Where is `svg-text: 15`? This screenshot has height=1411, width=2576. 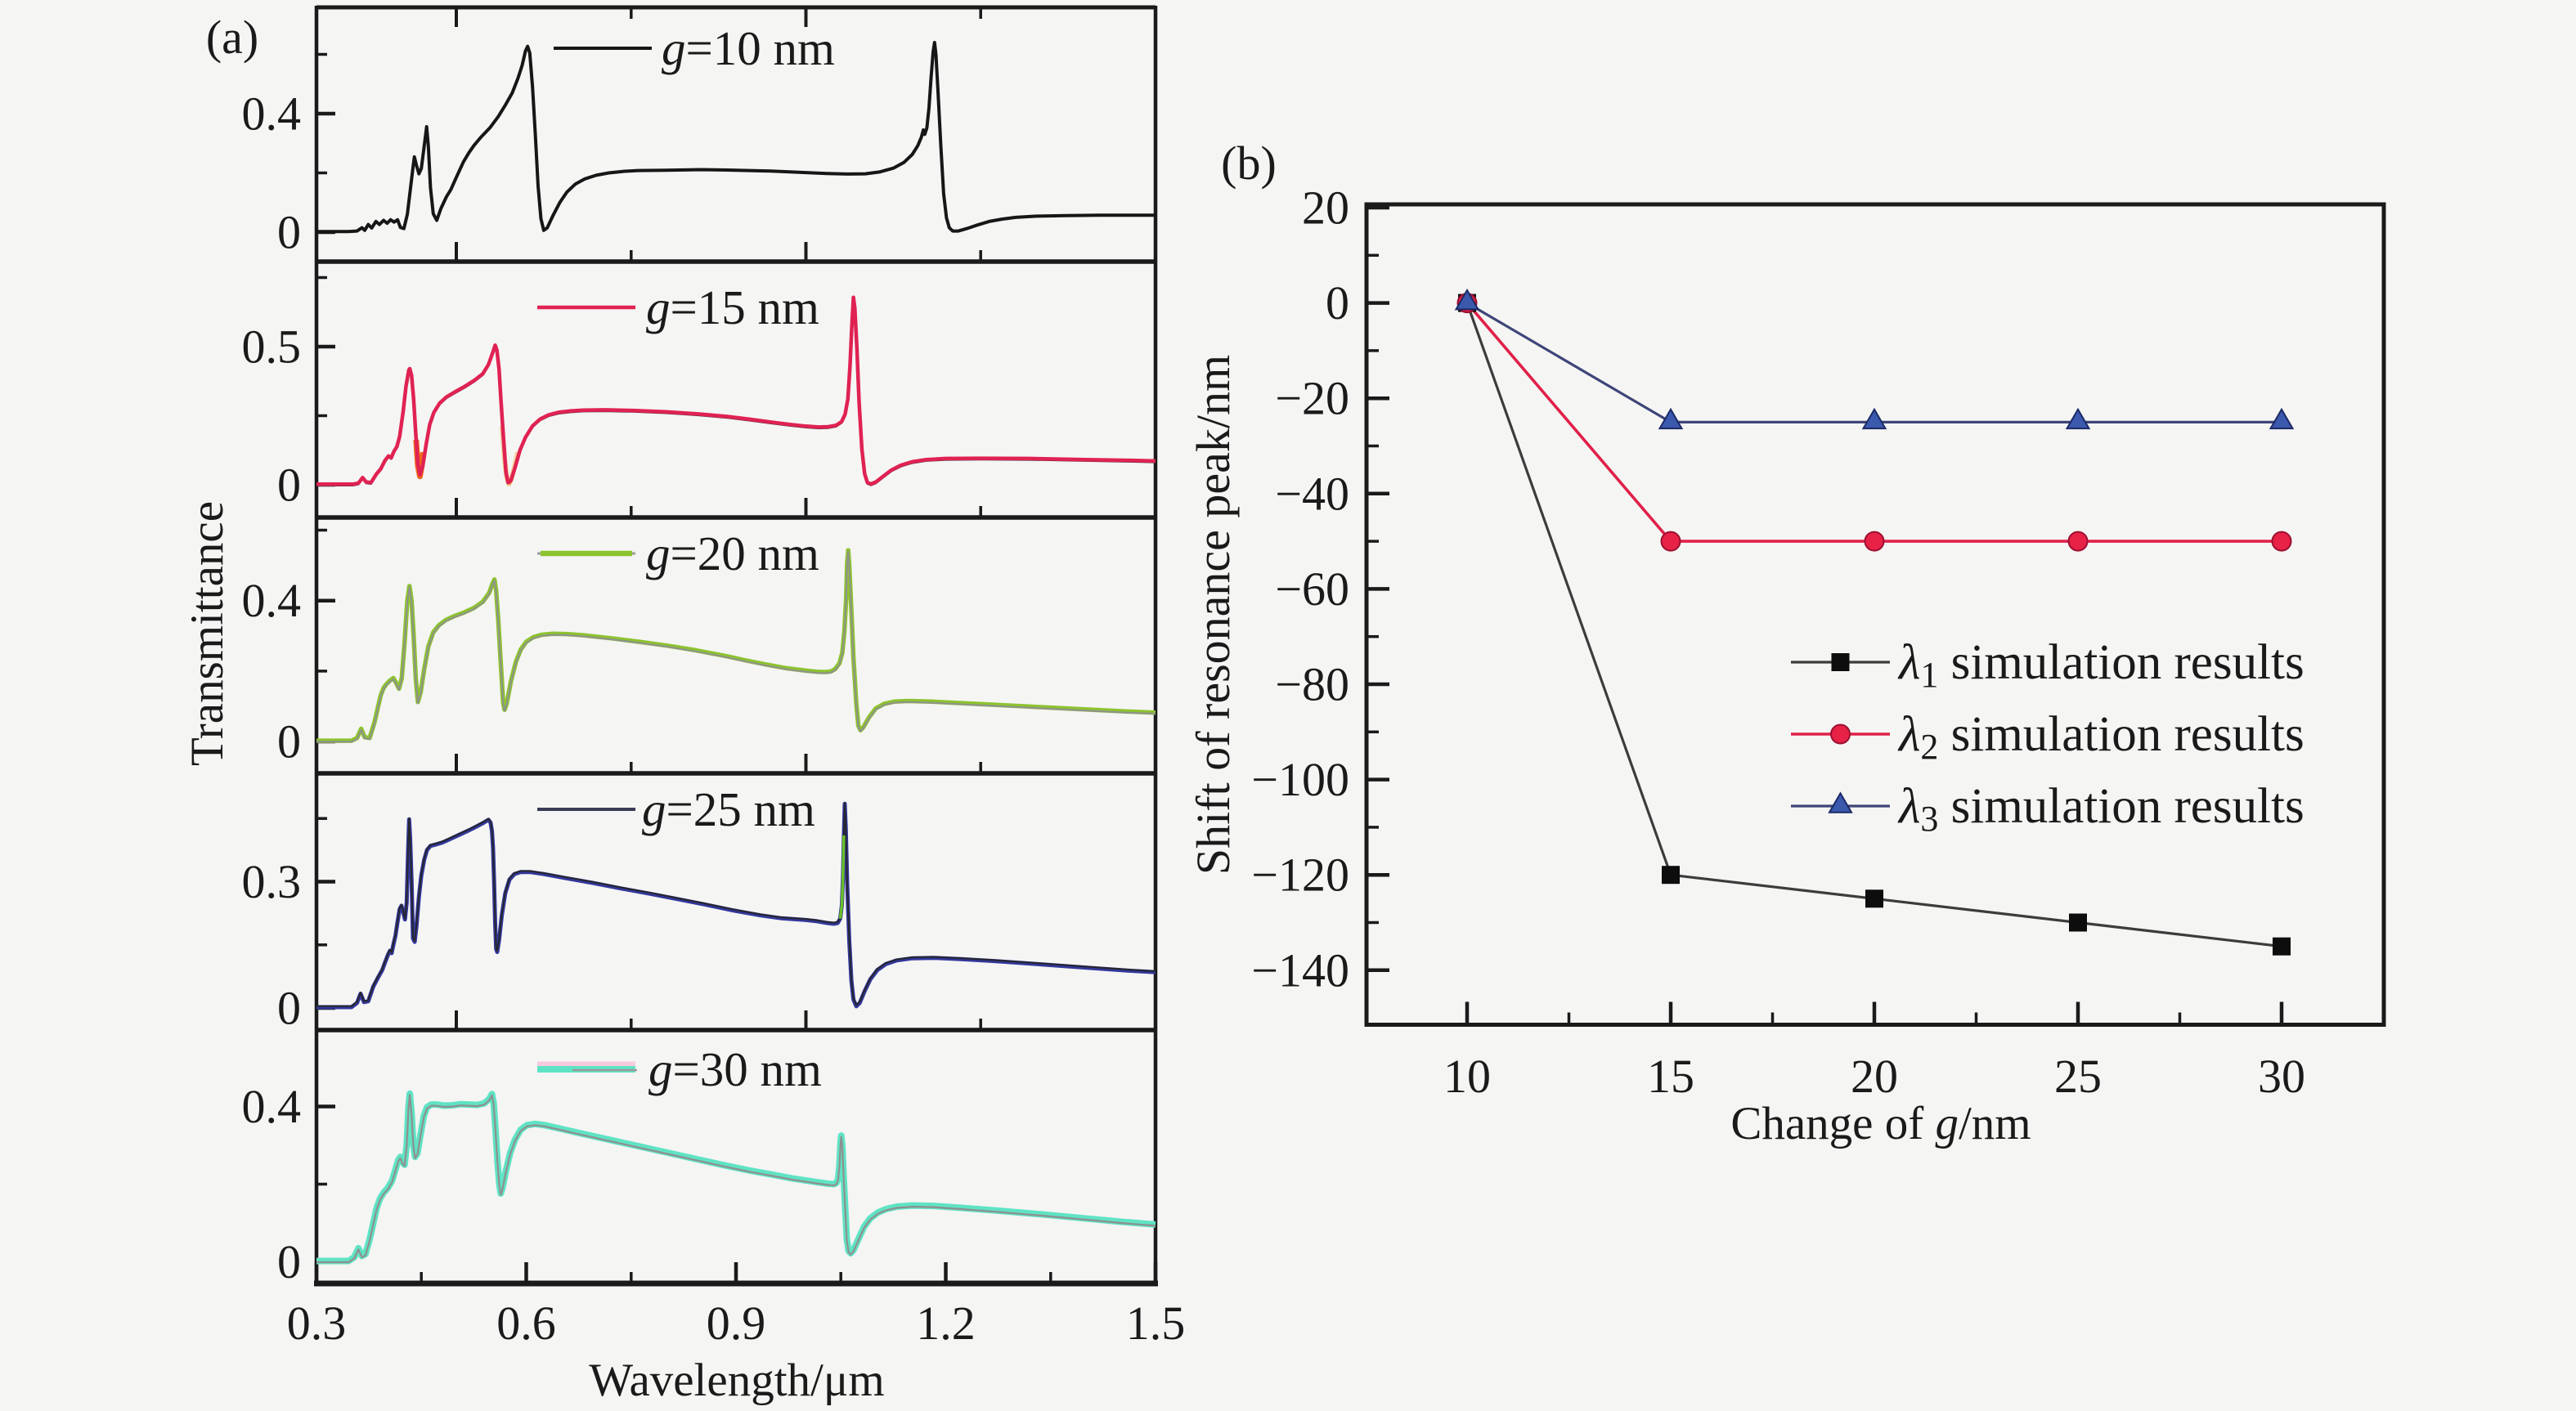 svg-text: 15 is located at coordinates (1670, 1076).